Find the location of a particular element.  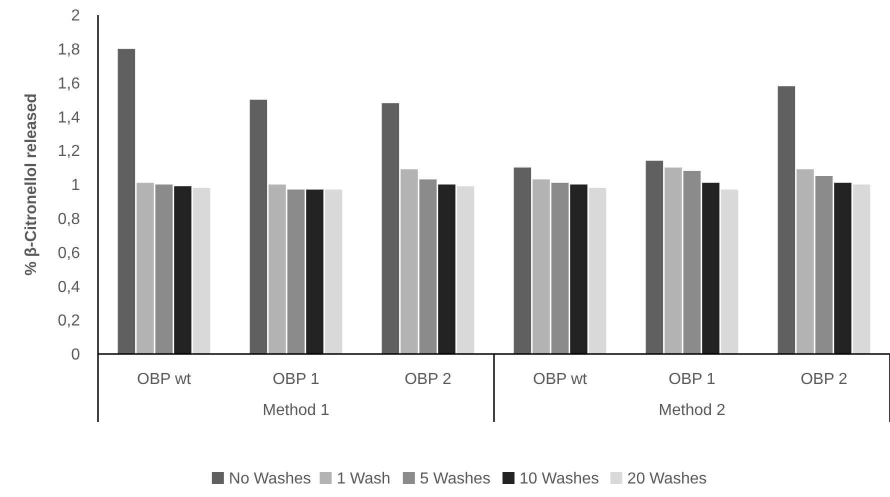

y-tick-label: 1,6 is located at coordinates (69, 83).